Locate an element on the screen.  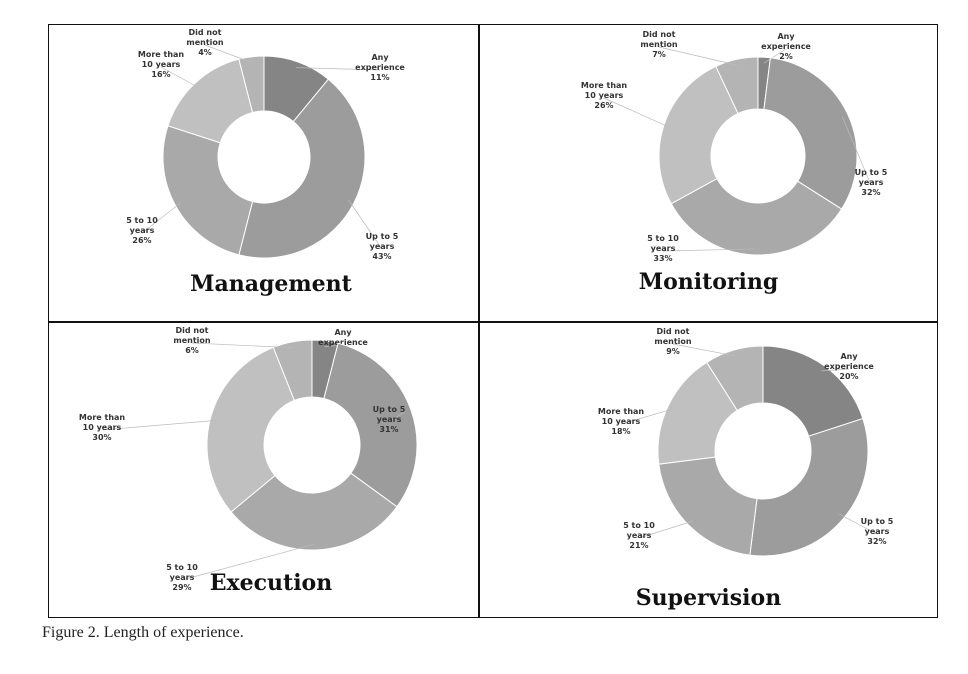
slice-label: 5 to 10 years 29% is located at coordinates (182, 577).